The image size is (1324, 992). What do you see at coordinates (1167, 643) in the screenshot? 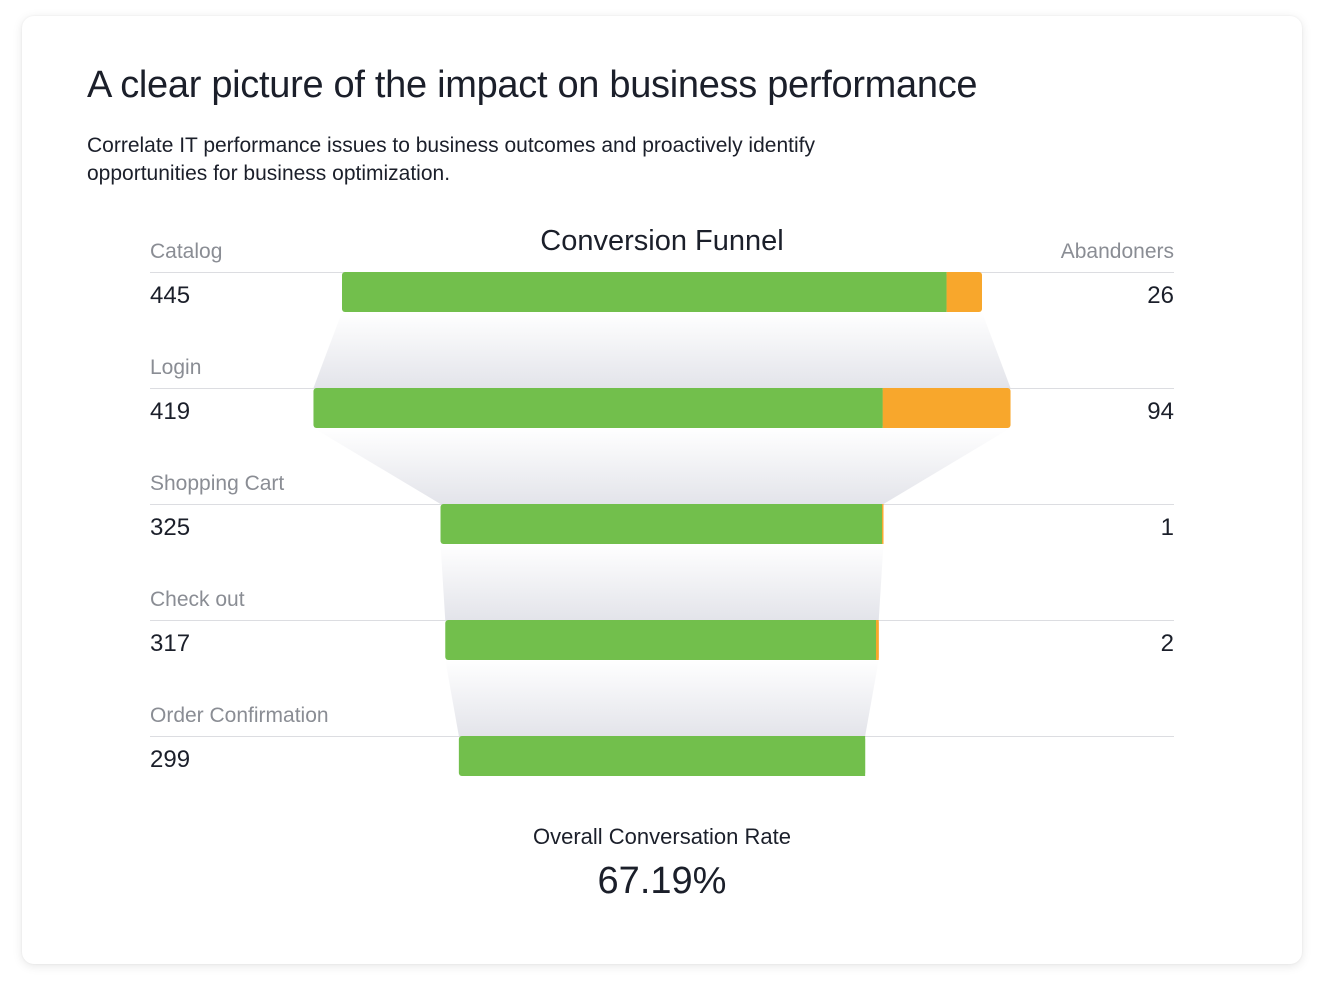
I see `abandoner-value: 2` at bounding box center [1167, 643].